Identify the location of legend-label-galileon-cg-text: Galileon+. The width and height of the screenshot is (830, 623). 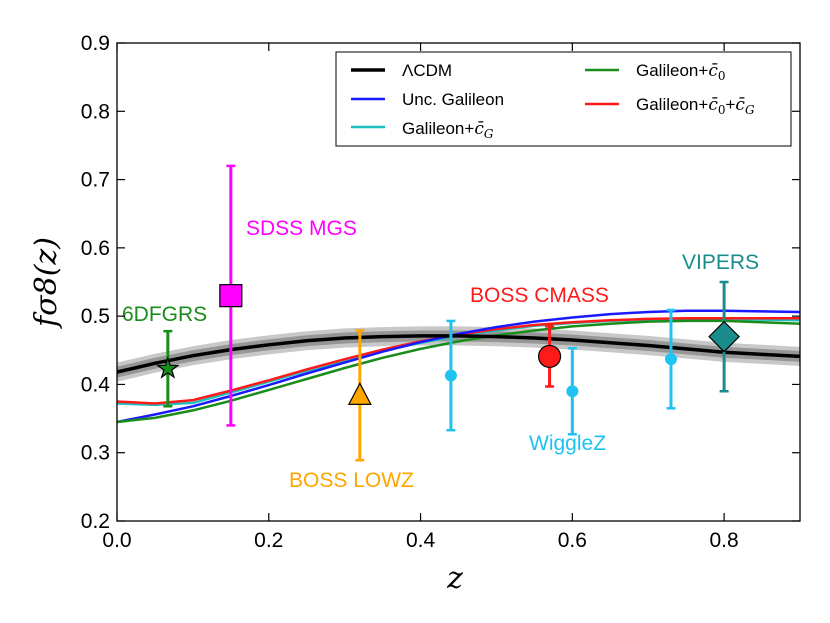
(438, 128).